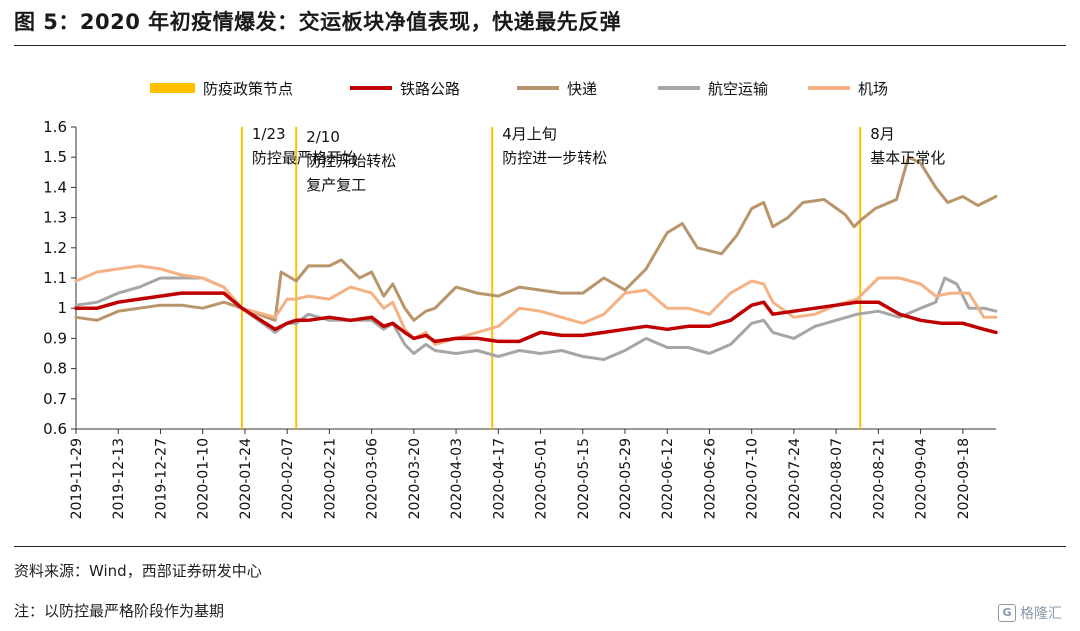 This screenshot has height=631, width=1080. I want to click on y-tick-label: 1.6, so click(55, 127).